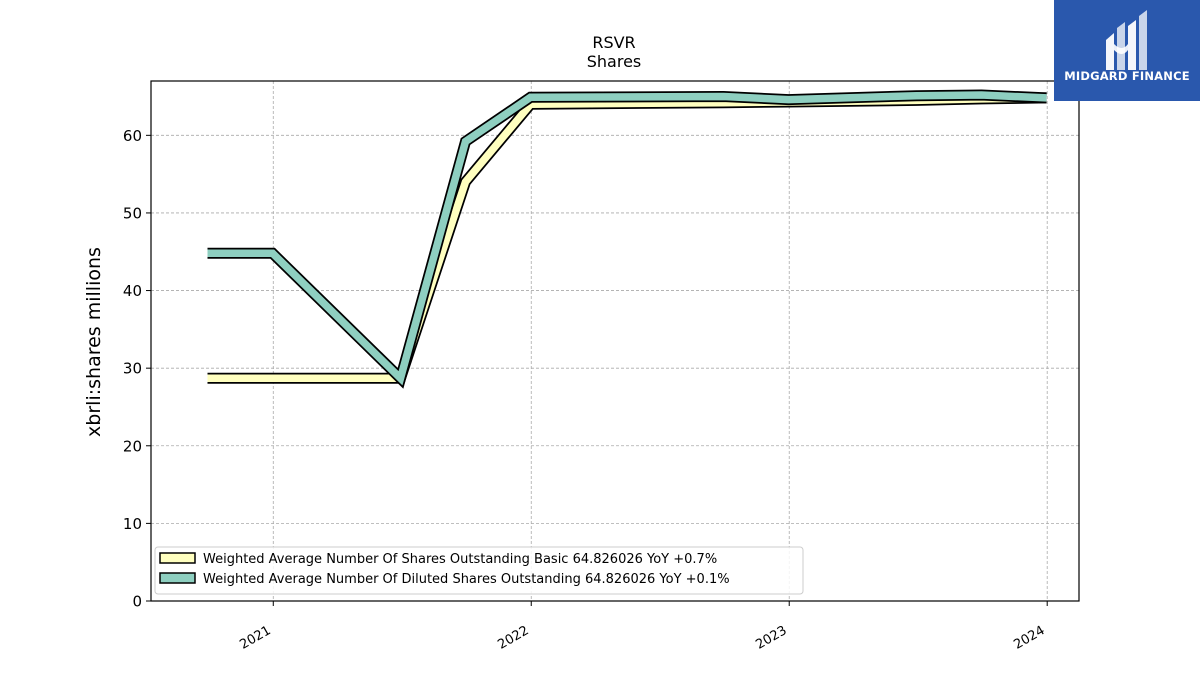  Describe the element at coordinates (132, 524) in the screenshot. I see `y-tick-label: 10` at that location.